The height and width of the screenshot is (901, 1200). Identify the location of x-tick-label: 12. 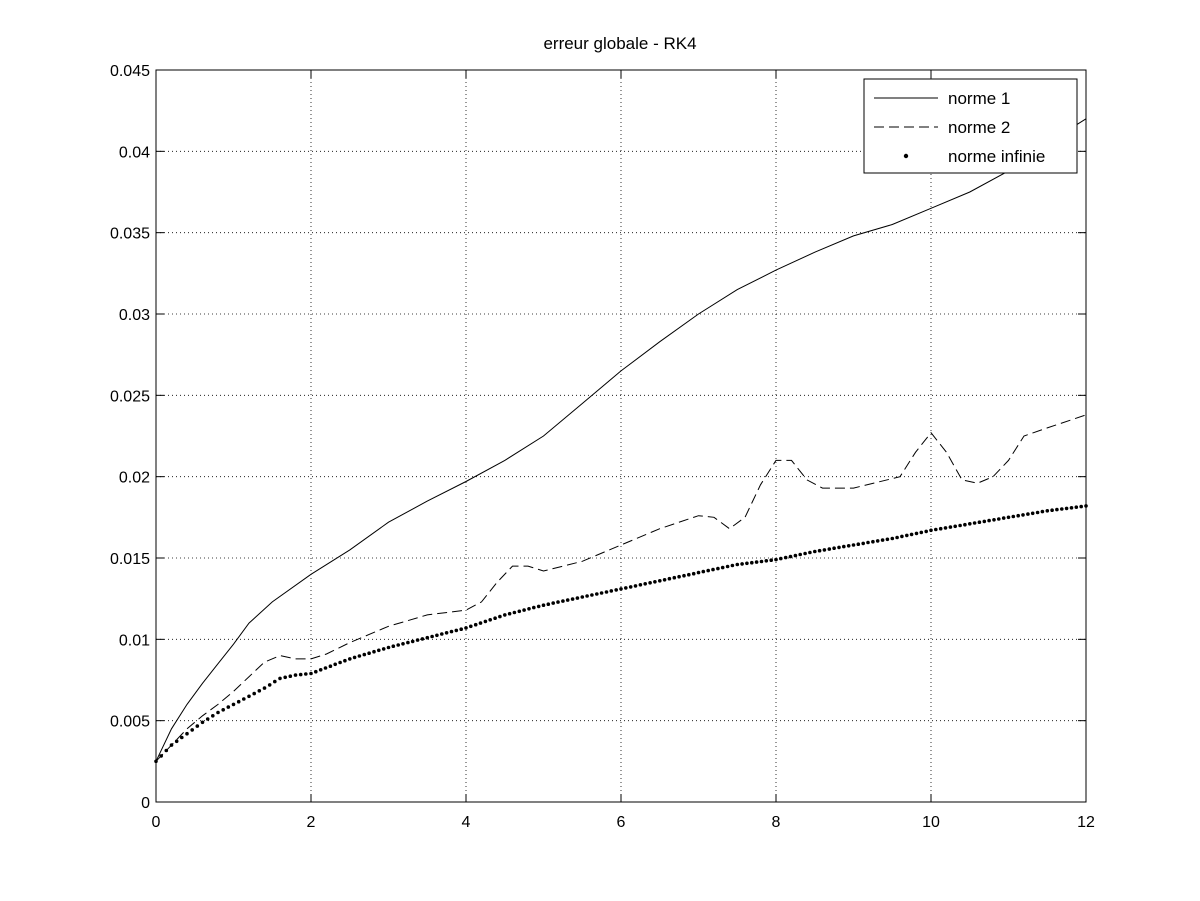
(1086, 822).